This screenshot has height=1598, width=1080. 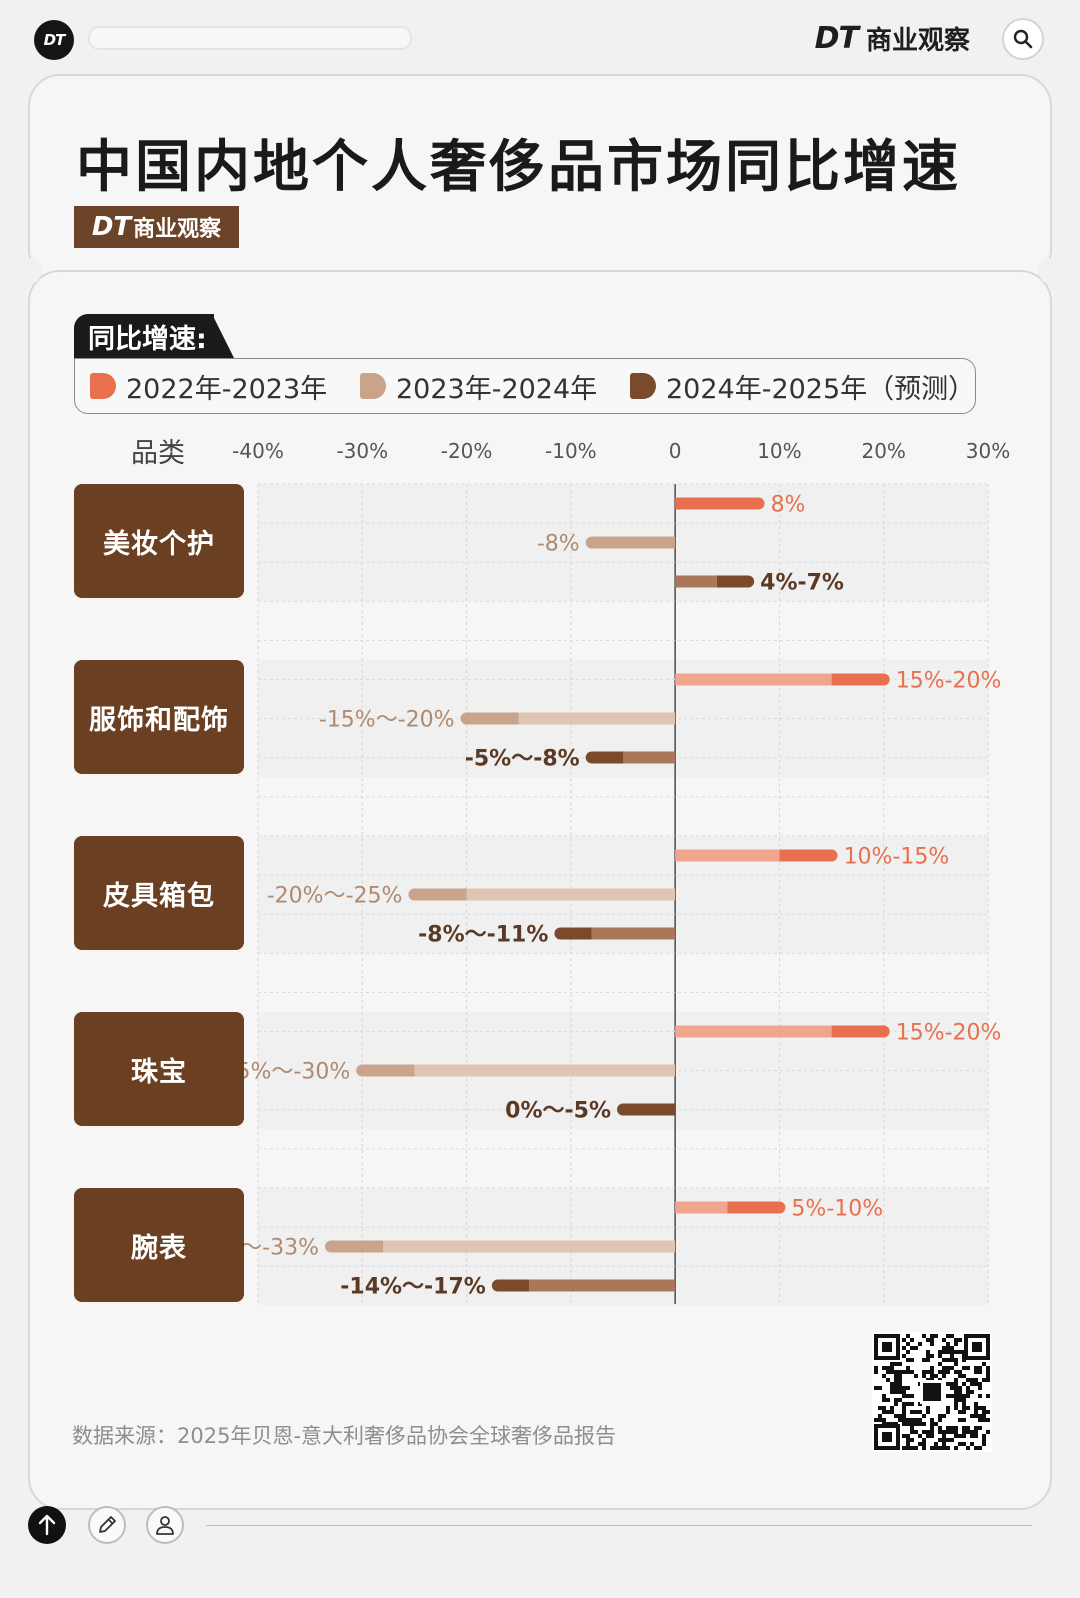 What do you see at coordinates (540, 38) in the screenshot?
I see `top-bar: DT DT 商业观察` at bounding box center [540, 38].